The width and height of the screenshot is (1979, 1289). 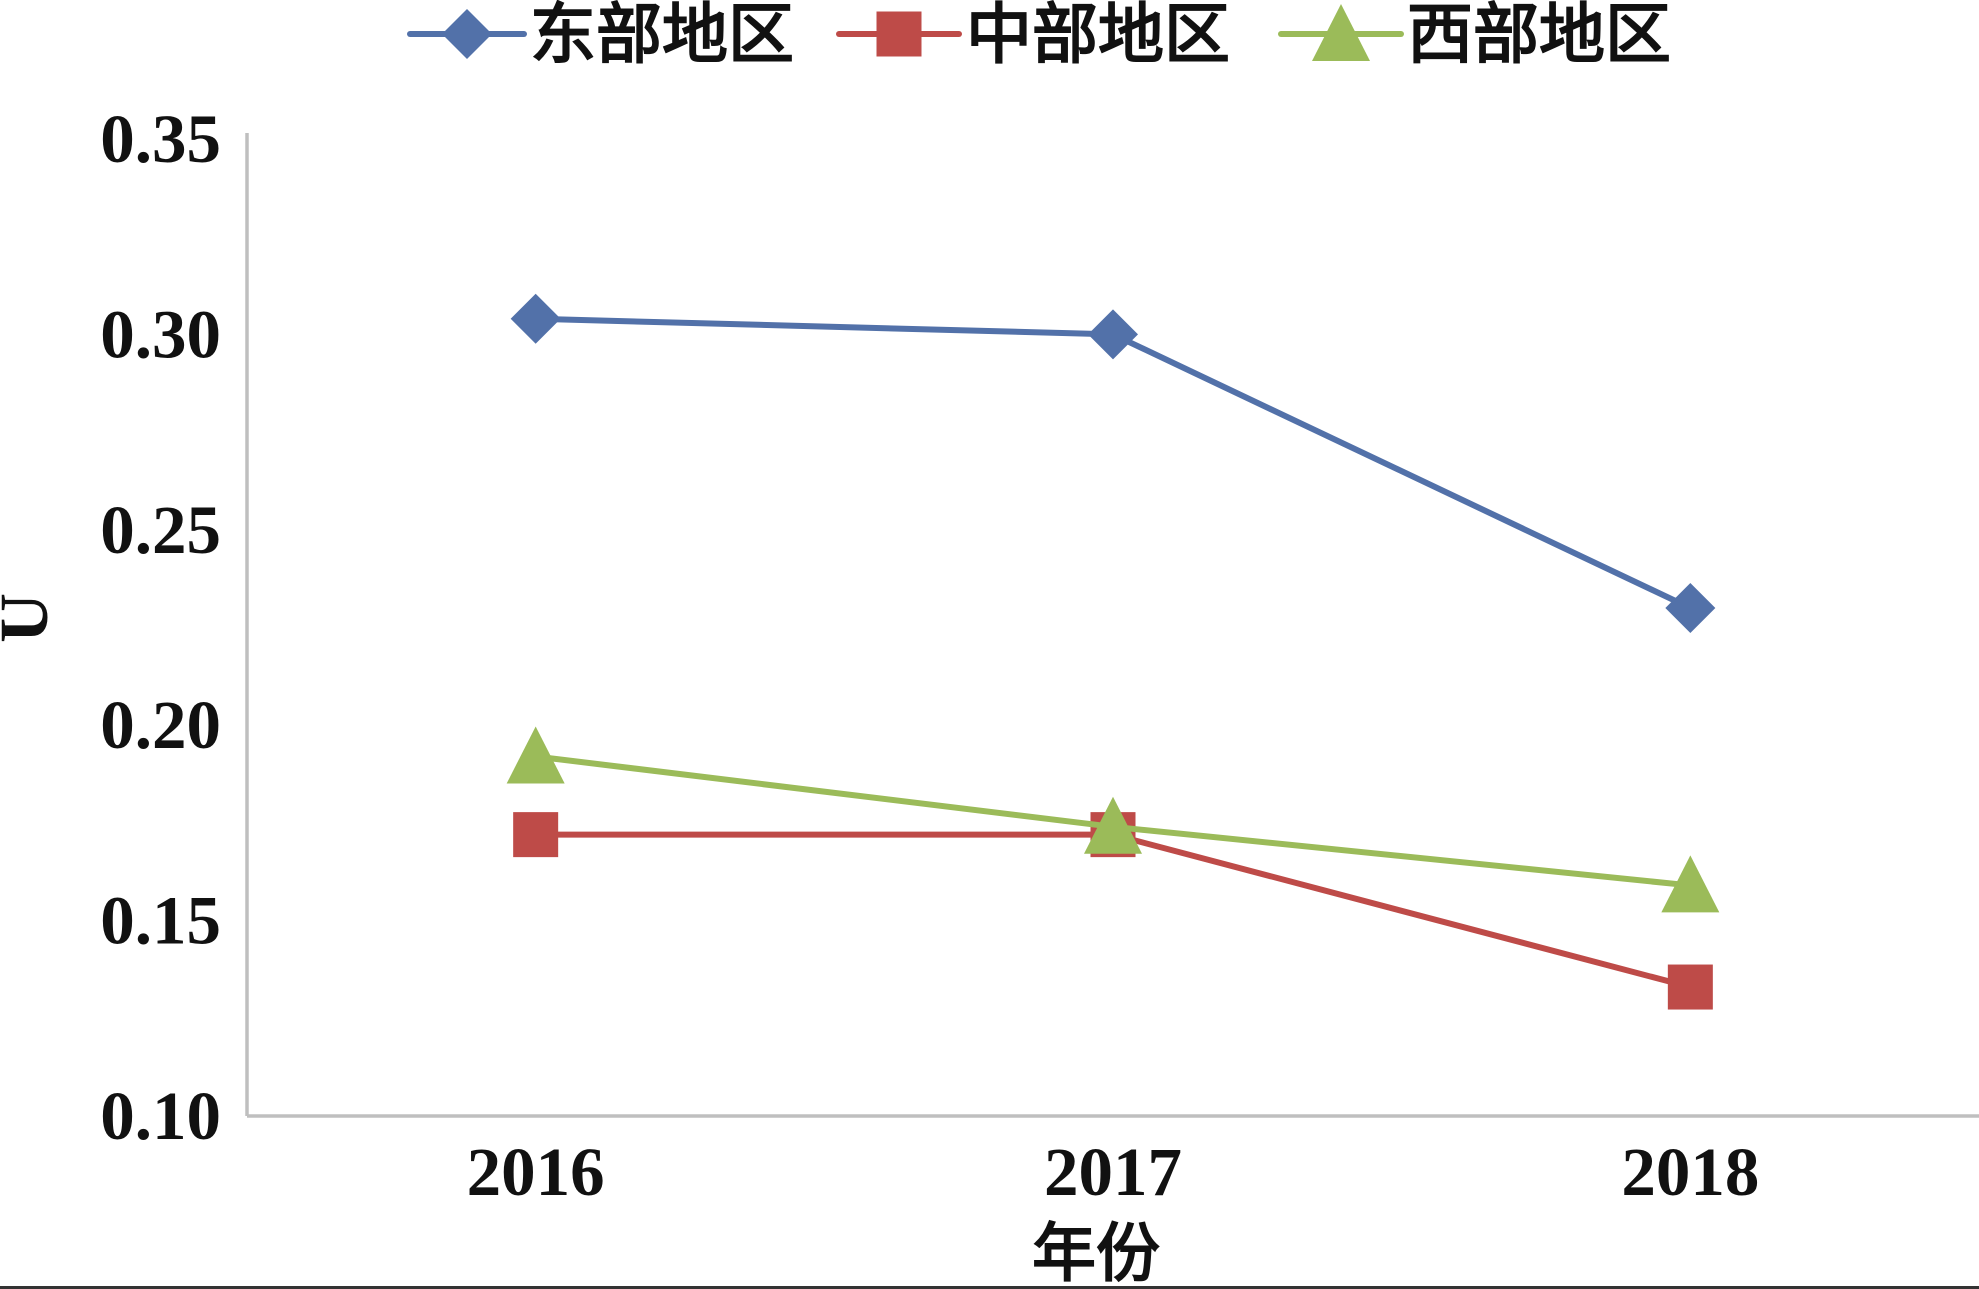 What do you see at coordinates (1113, 911) in the screenshot?
I see `series-2-line` at bounding box center [1113, 911].